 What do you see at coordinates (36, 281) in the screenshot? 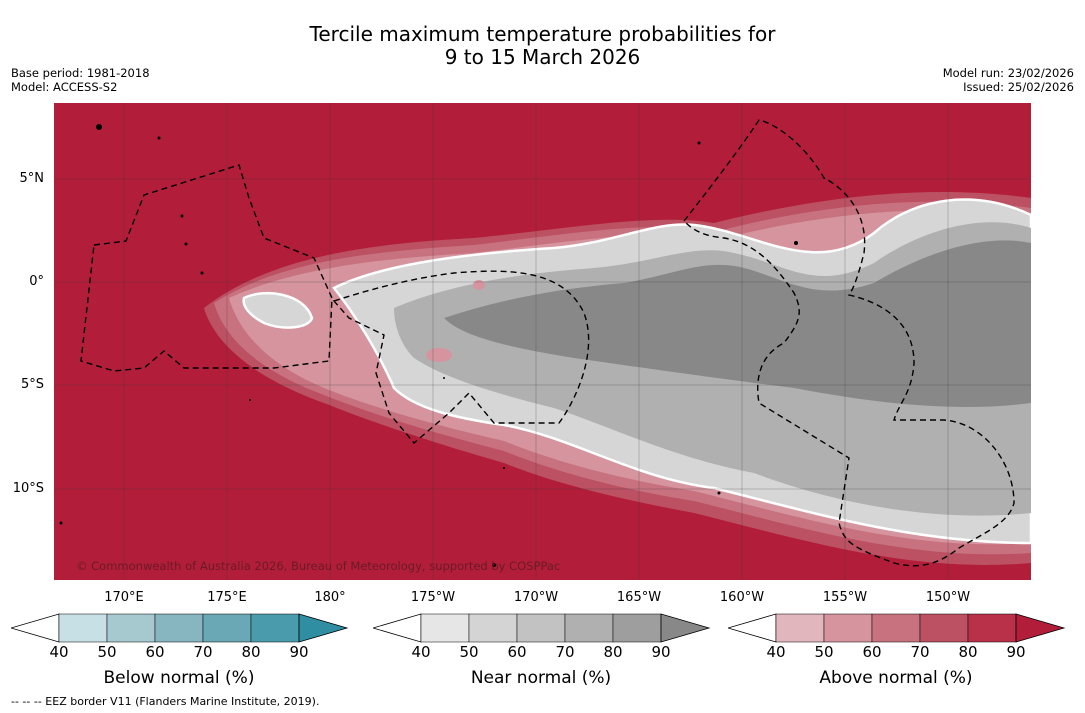
I see `lat-label: 0°` at bounding box center [36, 281].